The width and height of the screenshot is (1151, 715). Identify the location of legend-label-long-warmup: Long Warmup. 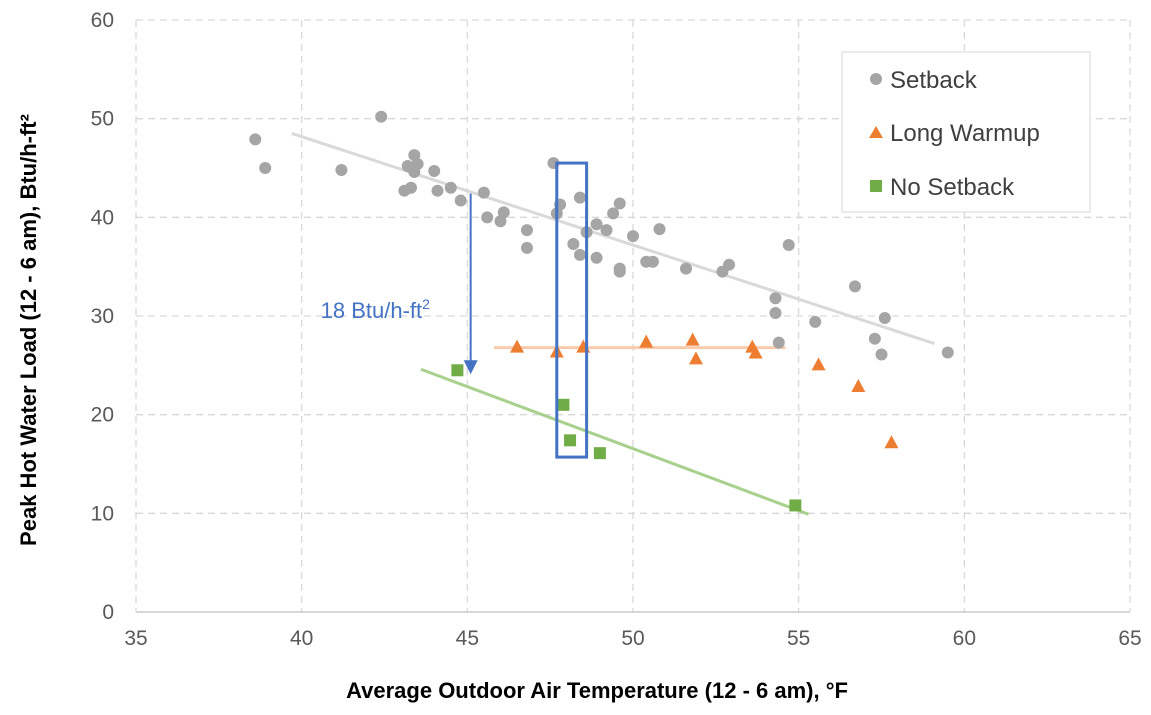
(965, 133).